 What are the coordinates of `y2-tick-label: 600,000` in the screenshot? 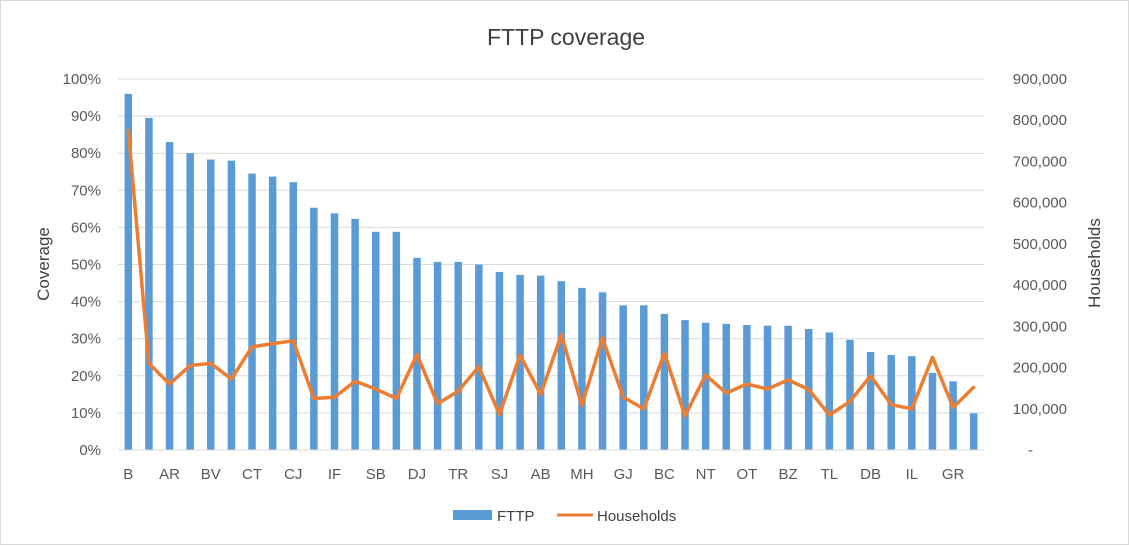 It's located at (1040, 203).